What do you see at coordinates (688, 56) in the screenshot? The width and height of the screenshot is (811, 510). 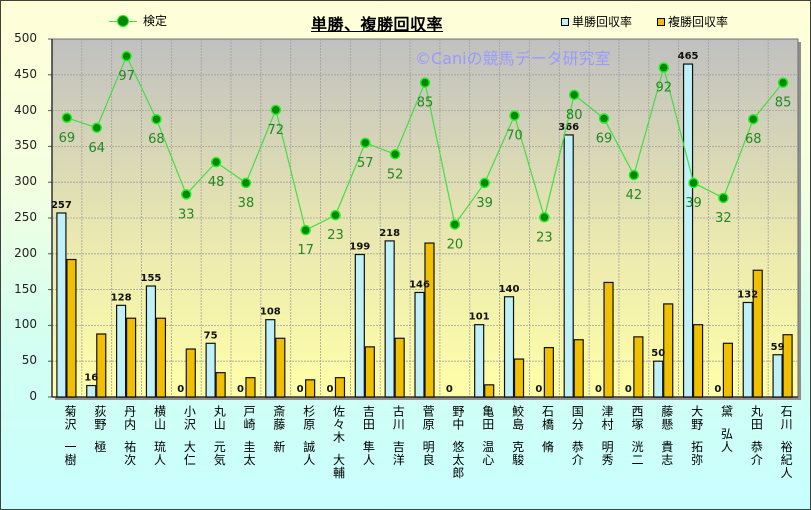 I see `win-return-label: 465` at bounding box center [688, 56].